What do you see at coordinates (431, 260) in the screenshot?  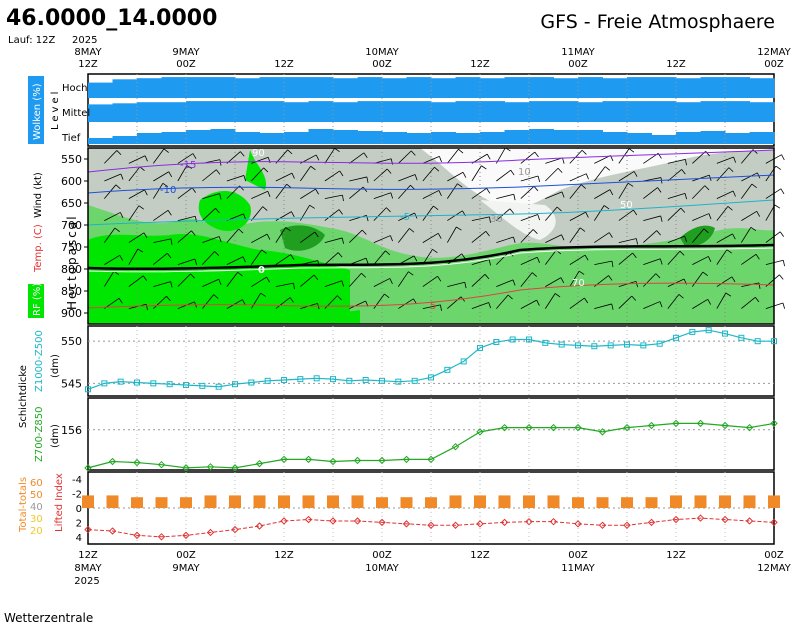 I see `isotherm-zero-inner` at bounding box center [431, 260].